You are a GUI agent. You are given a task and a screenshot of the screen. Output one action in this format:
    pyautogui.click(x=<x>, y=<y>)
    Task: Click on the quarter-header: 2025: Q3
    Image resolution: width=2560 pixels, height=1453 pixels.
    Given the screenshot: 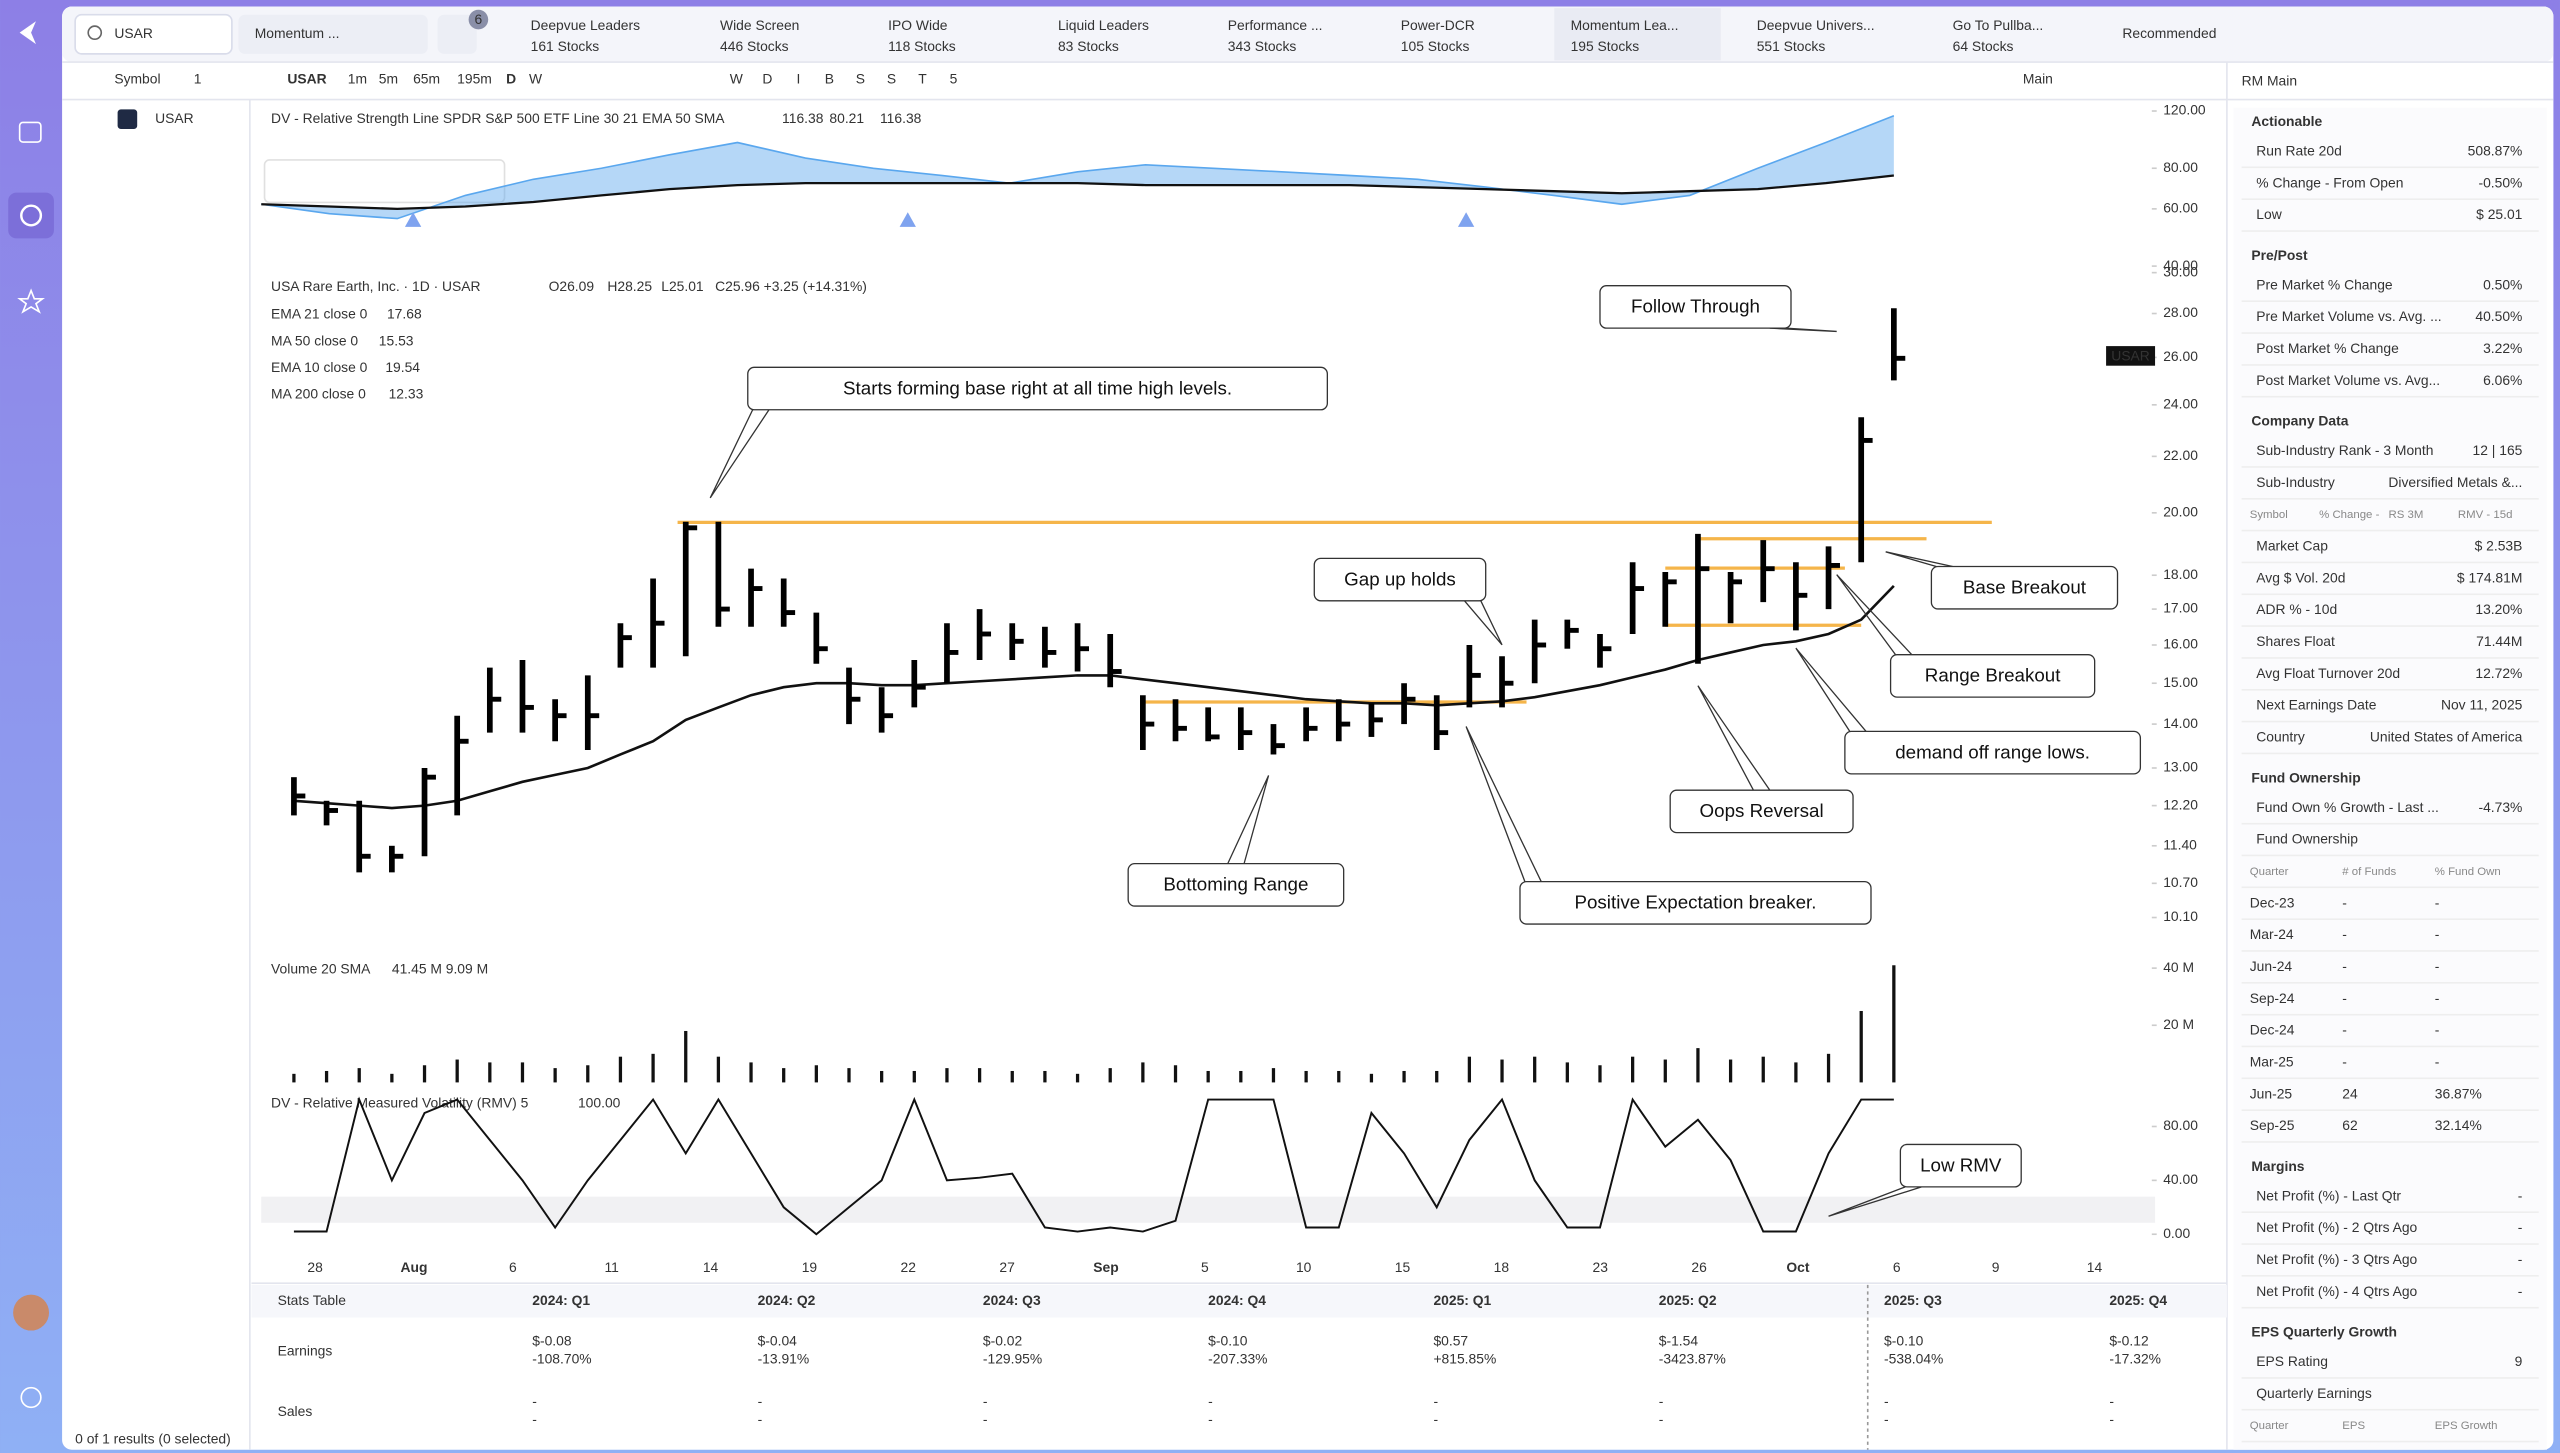 What is the action you would take?
    pyautogui.click(x=1913, y=1300)
    